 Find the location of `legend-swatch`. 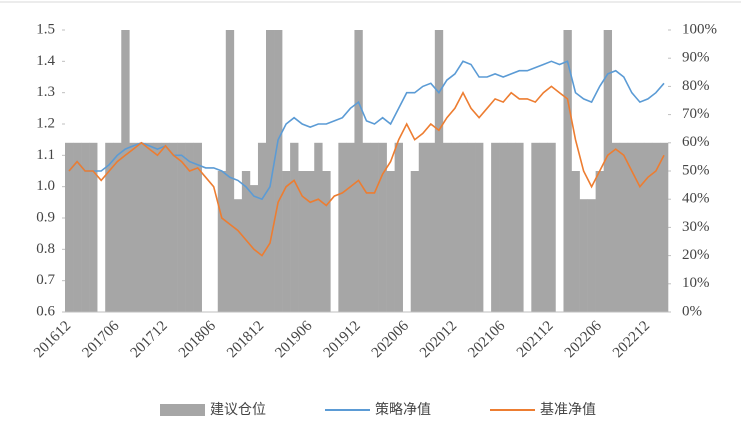

legend-swatch is located at coordinates (182, 410).